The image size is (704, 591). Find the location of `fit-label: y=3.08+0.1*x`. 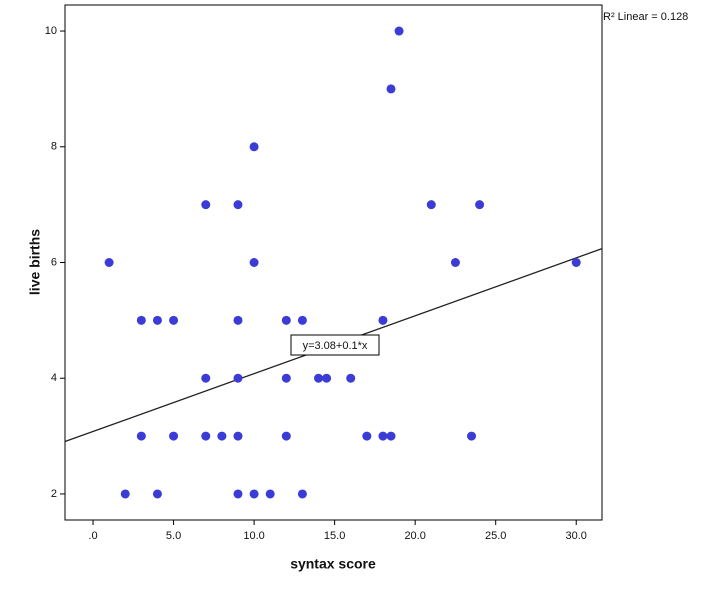

fit-label: y=3.08+0.1*x is located at coordinates (335, 346).